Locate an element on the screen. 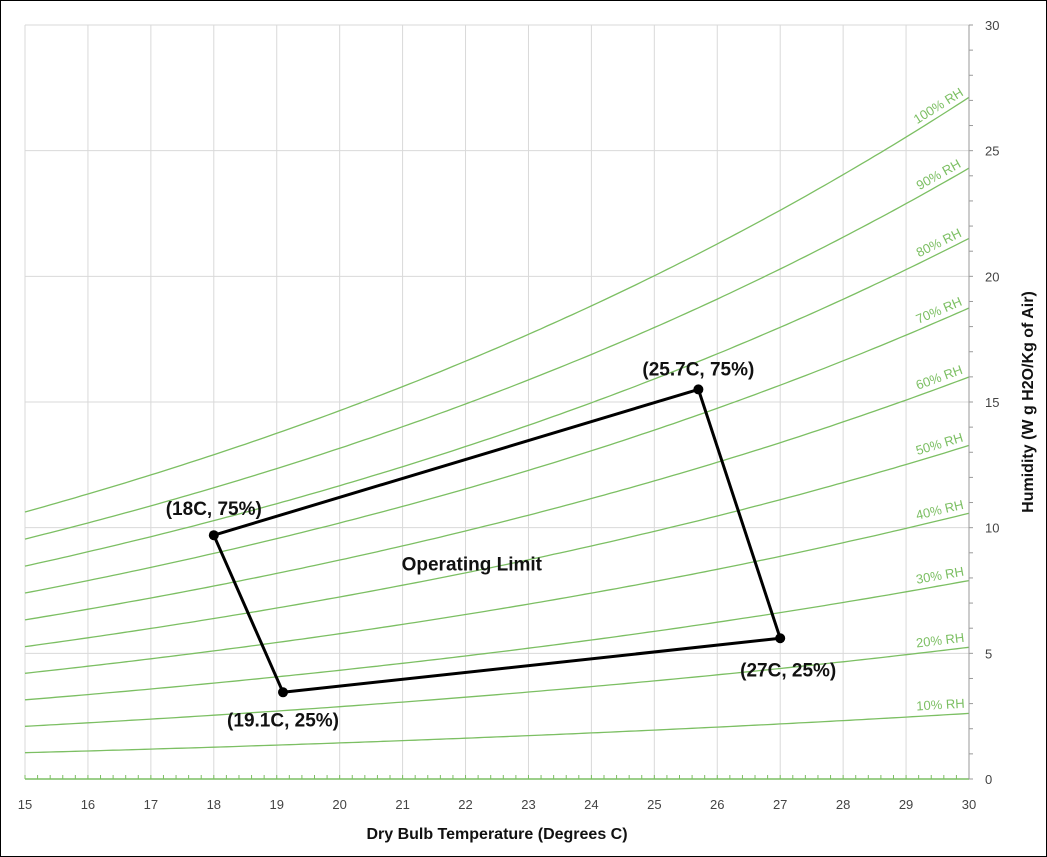  x-tick-label: 28 is located at coordinates (843, 804).